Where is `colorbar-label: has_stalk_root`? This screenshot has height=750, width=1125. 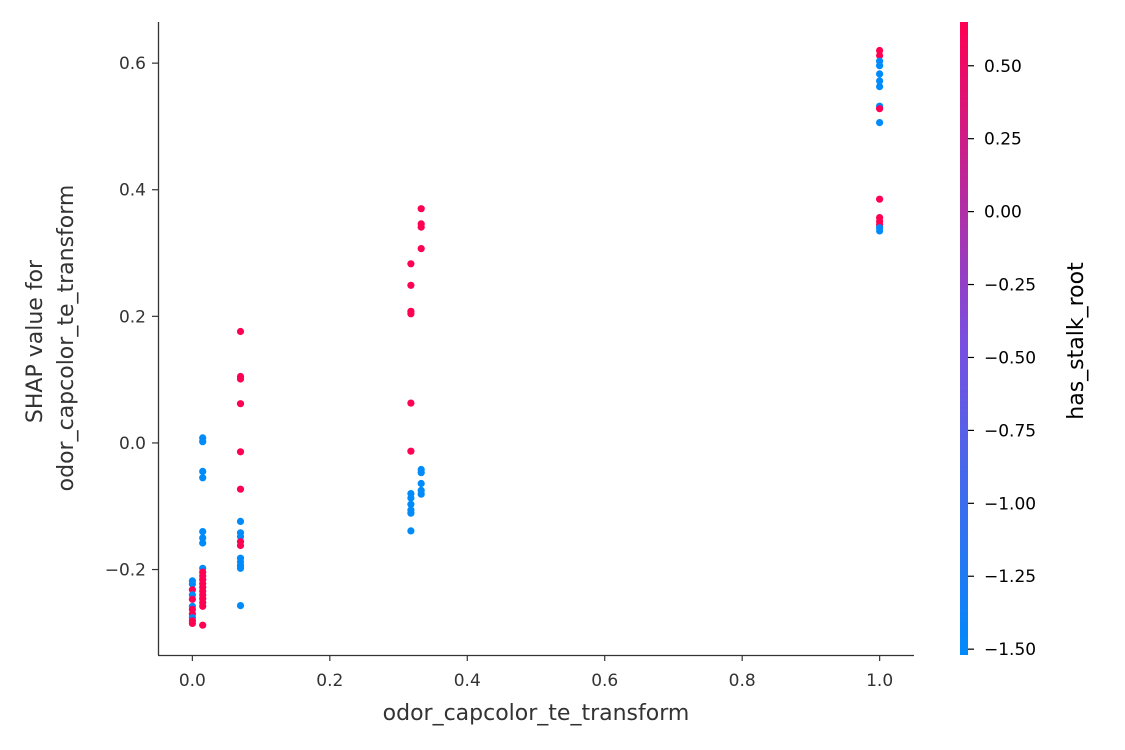
colorbar-label: has_stalk_root is located at coordinates (1076, 341).